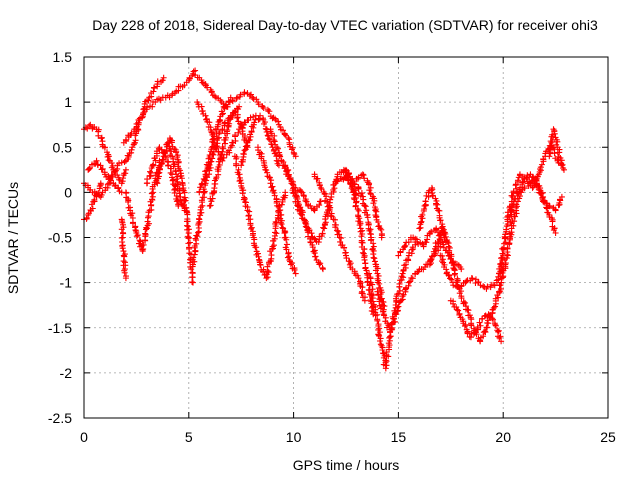  Describe the element at coordinates (294, 437) in the screenshot. I see `x-tick-label: 10` at that location.